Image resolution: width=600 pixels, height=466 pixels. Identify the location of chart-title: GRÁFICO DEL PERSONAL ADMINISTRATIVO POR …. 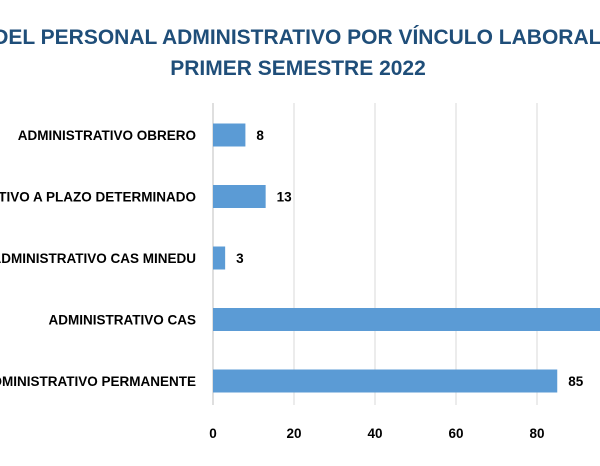
(300, 53).